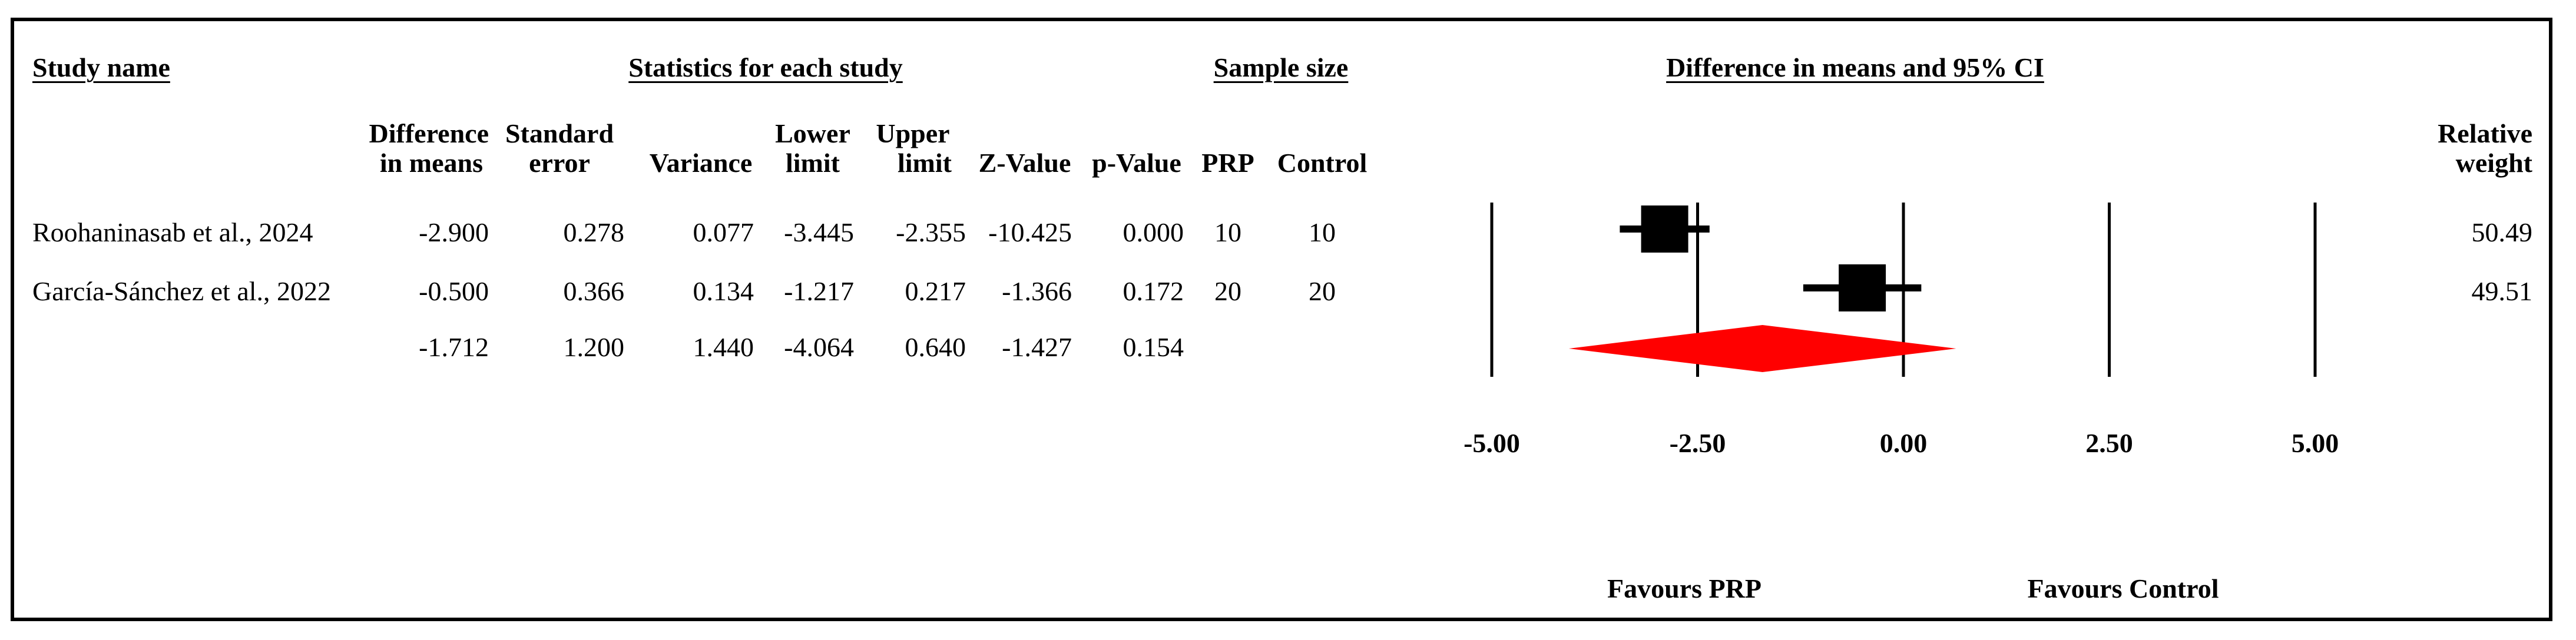 The height and width of the screenshot is (640, 2576). Describe the element at coordinates (1322, 291) in the screenshot. I see `row2-control: 20` at that location.